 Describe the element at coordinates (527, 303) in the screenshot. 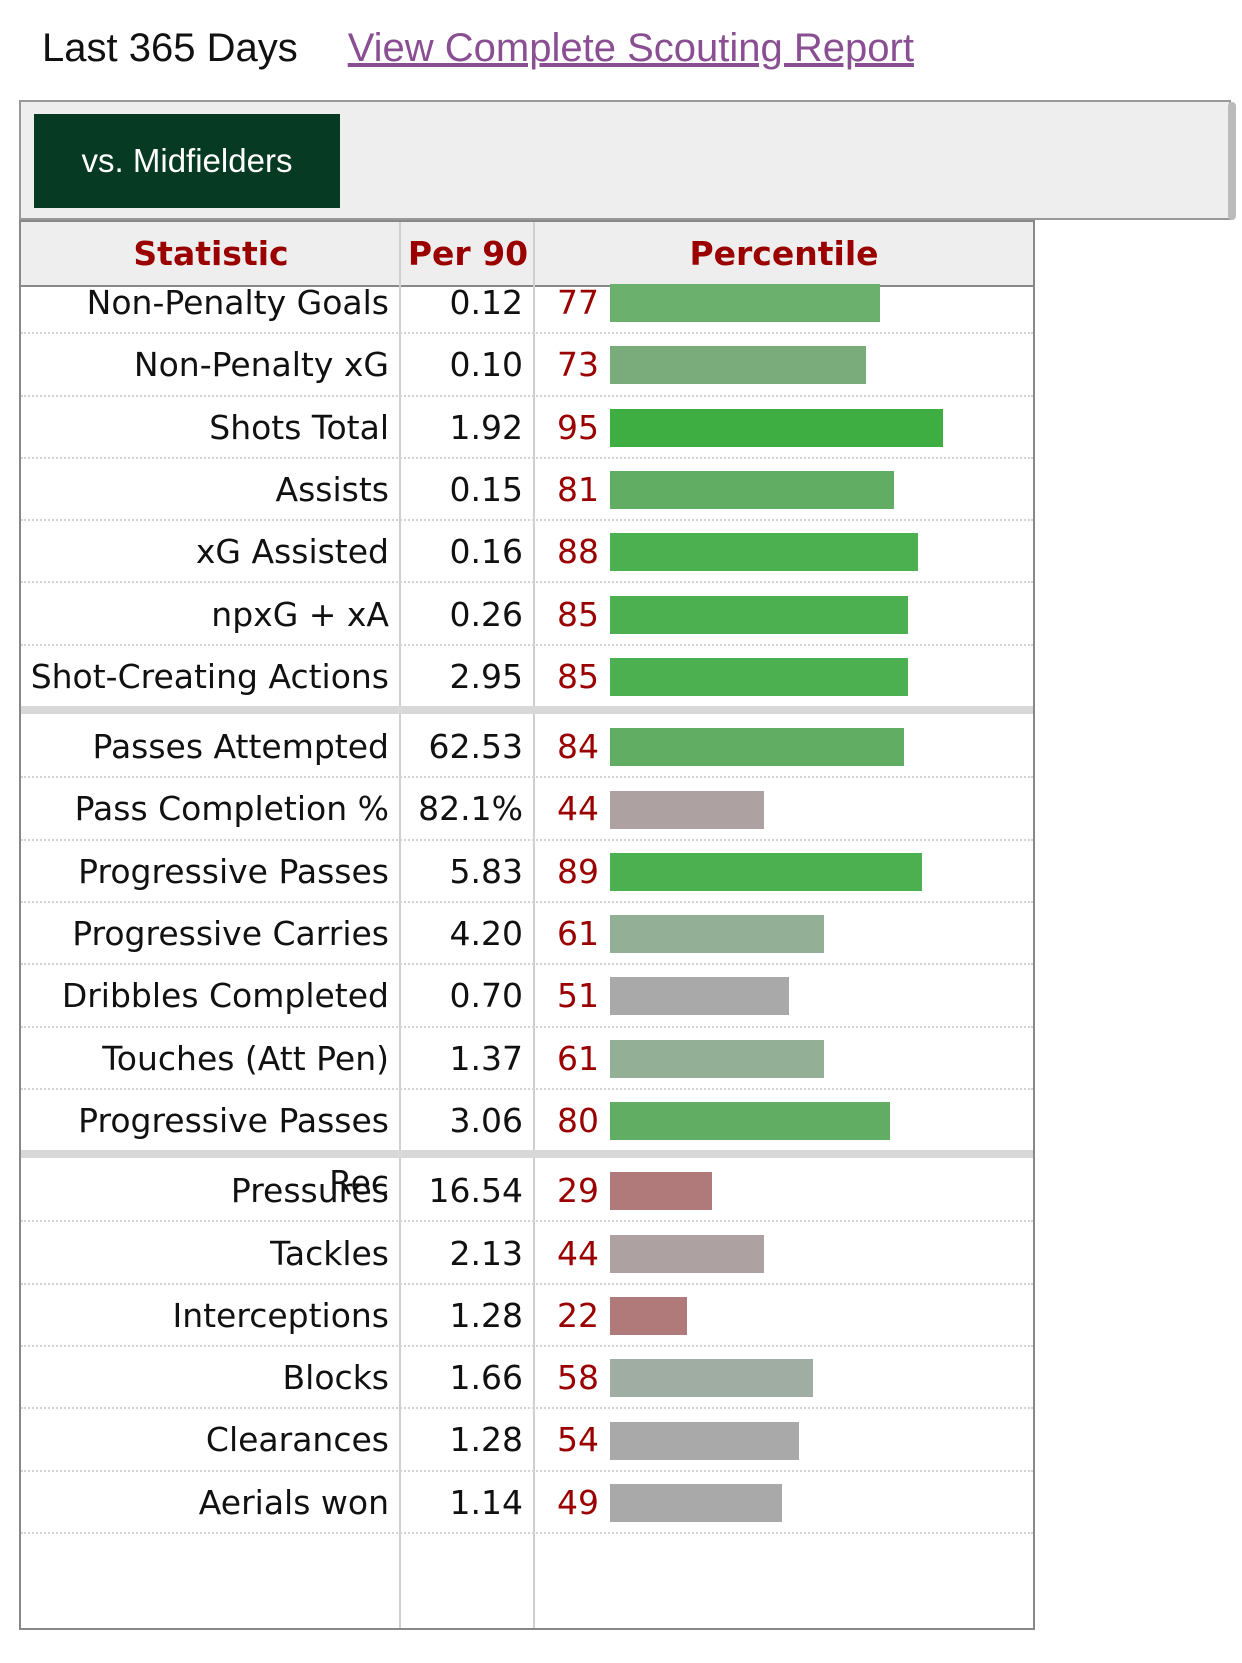

I see `table-row: Non-Penalty Goals 0.12 77` at that location.